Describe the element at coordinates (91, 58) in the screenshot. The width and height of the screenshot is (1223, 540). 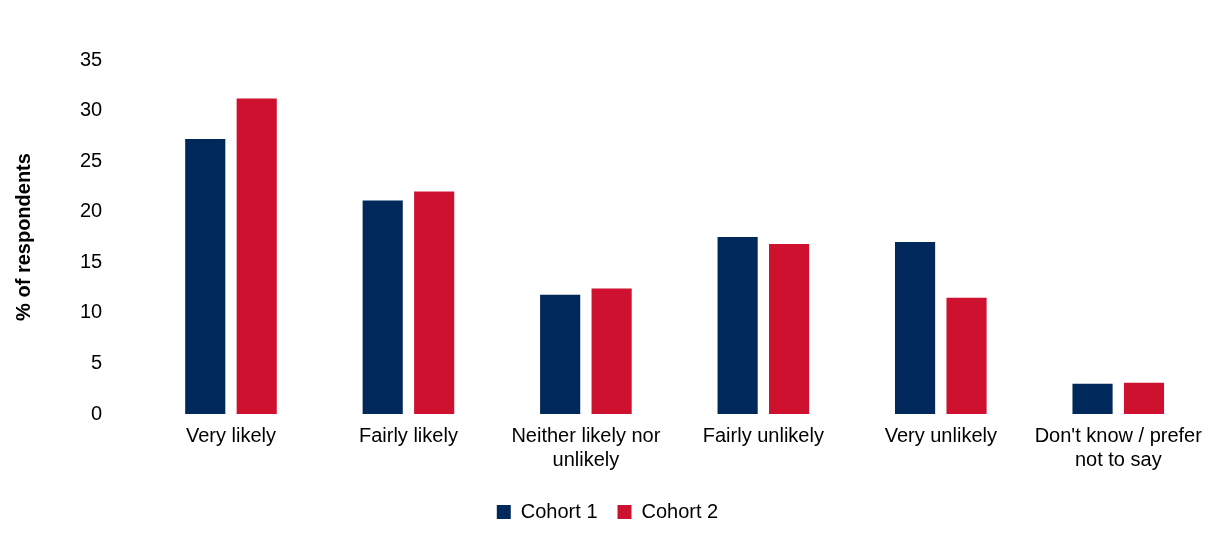
I see `y-tick-label: 35` at that location.